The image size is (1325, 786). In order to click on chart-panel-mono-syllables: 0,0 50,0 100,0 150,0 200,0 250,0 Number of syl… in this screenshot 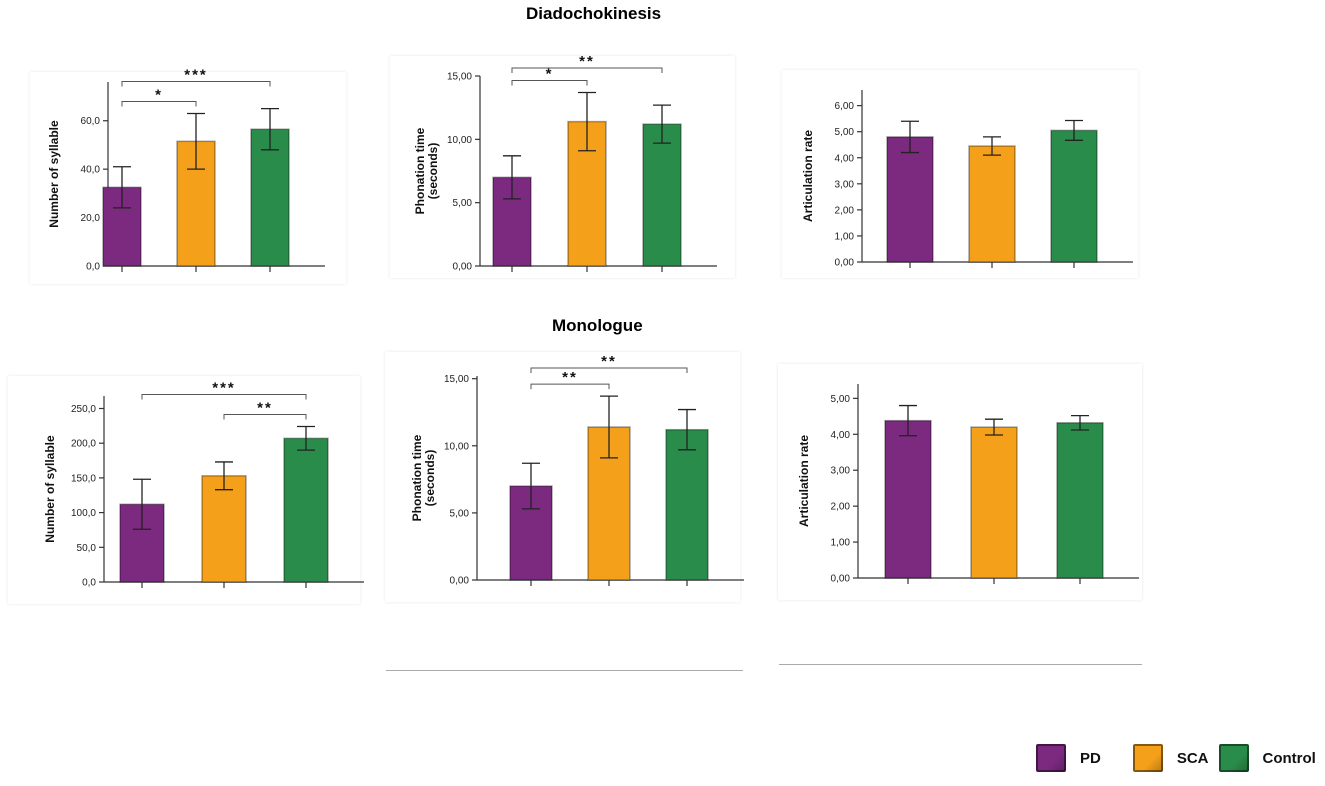, I will do `click(186, 490)`.